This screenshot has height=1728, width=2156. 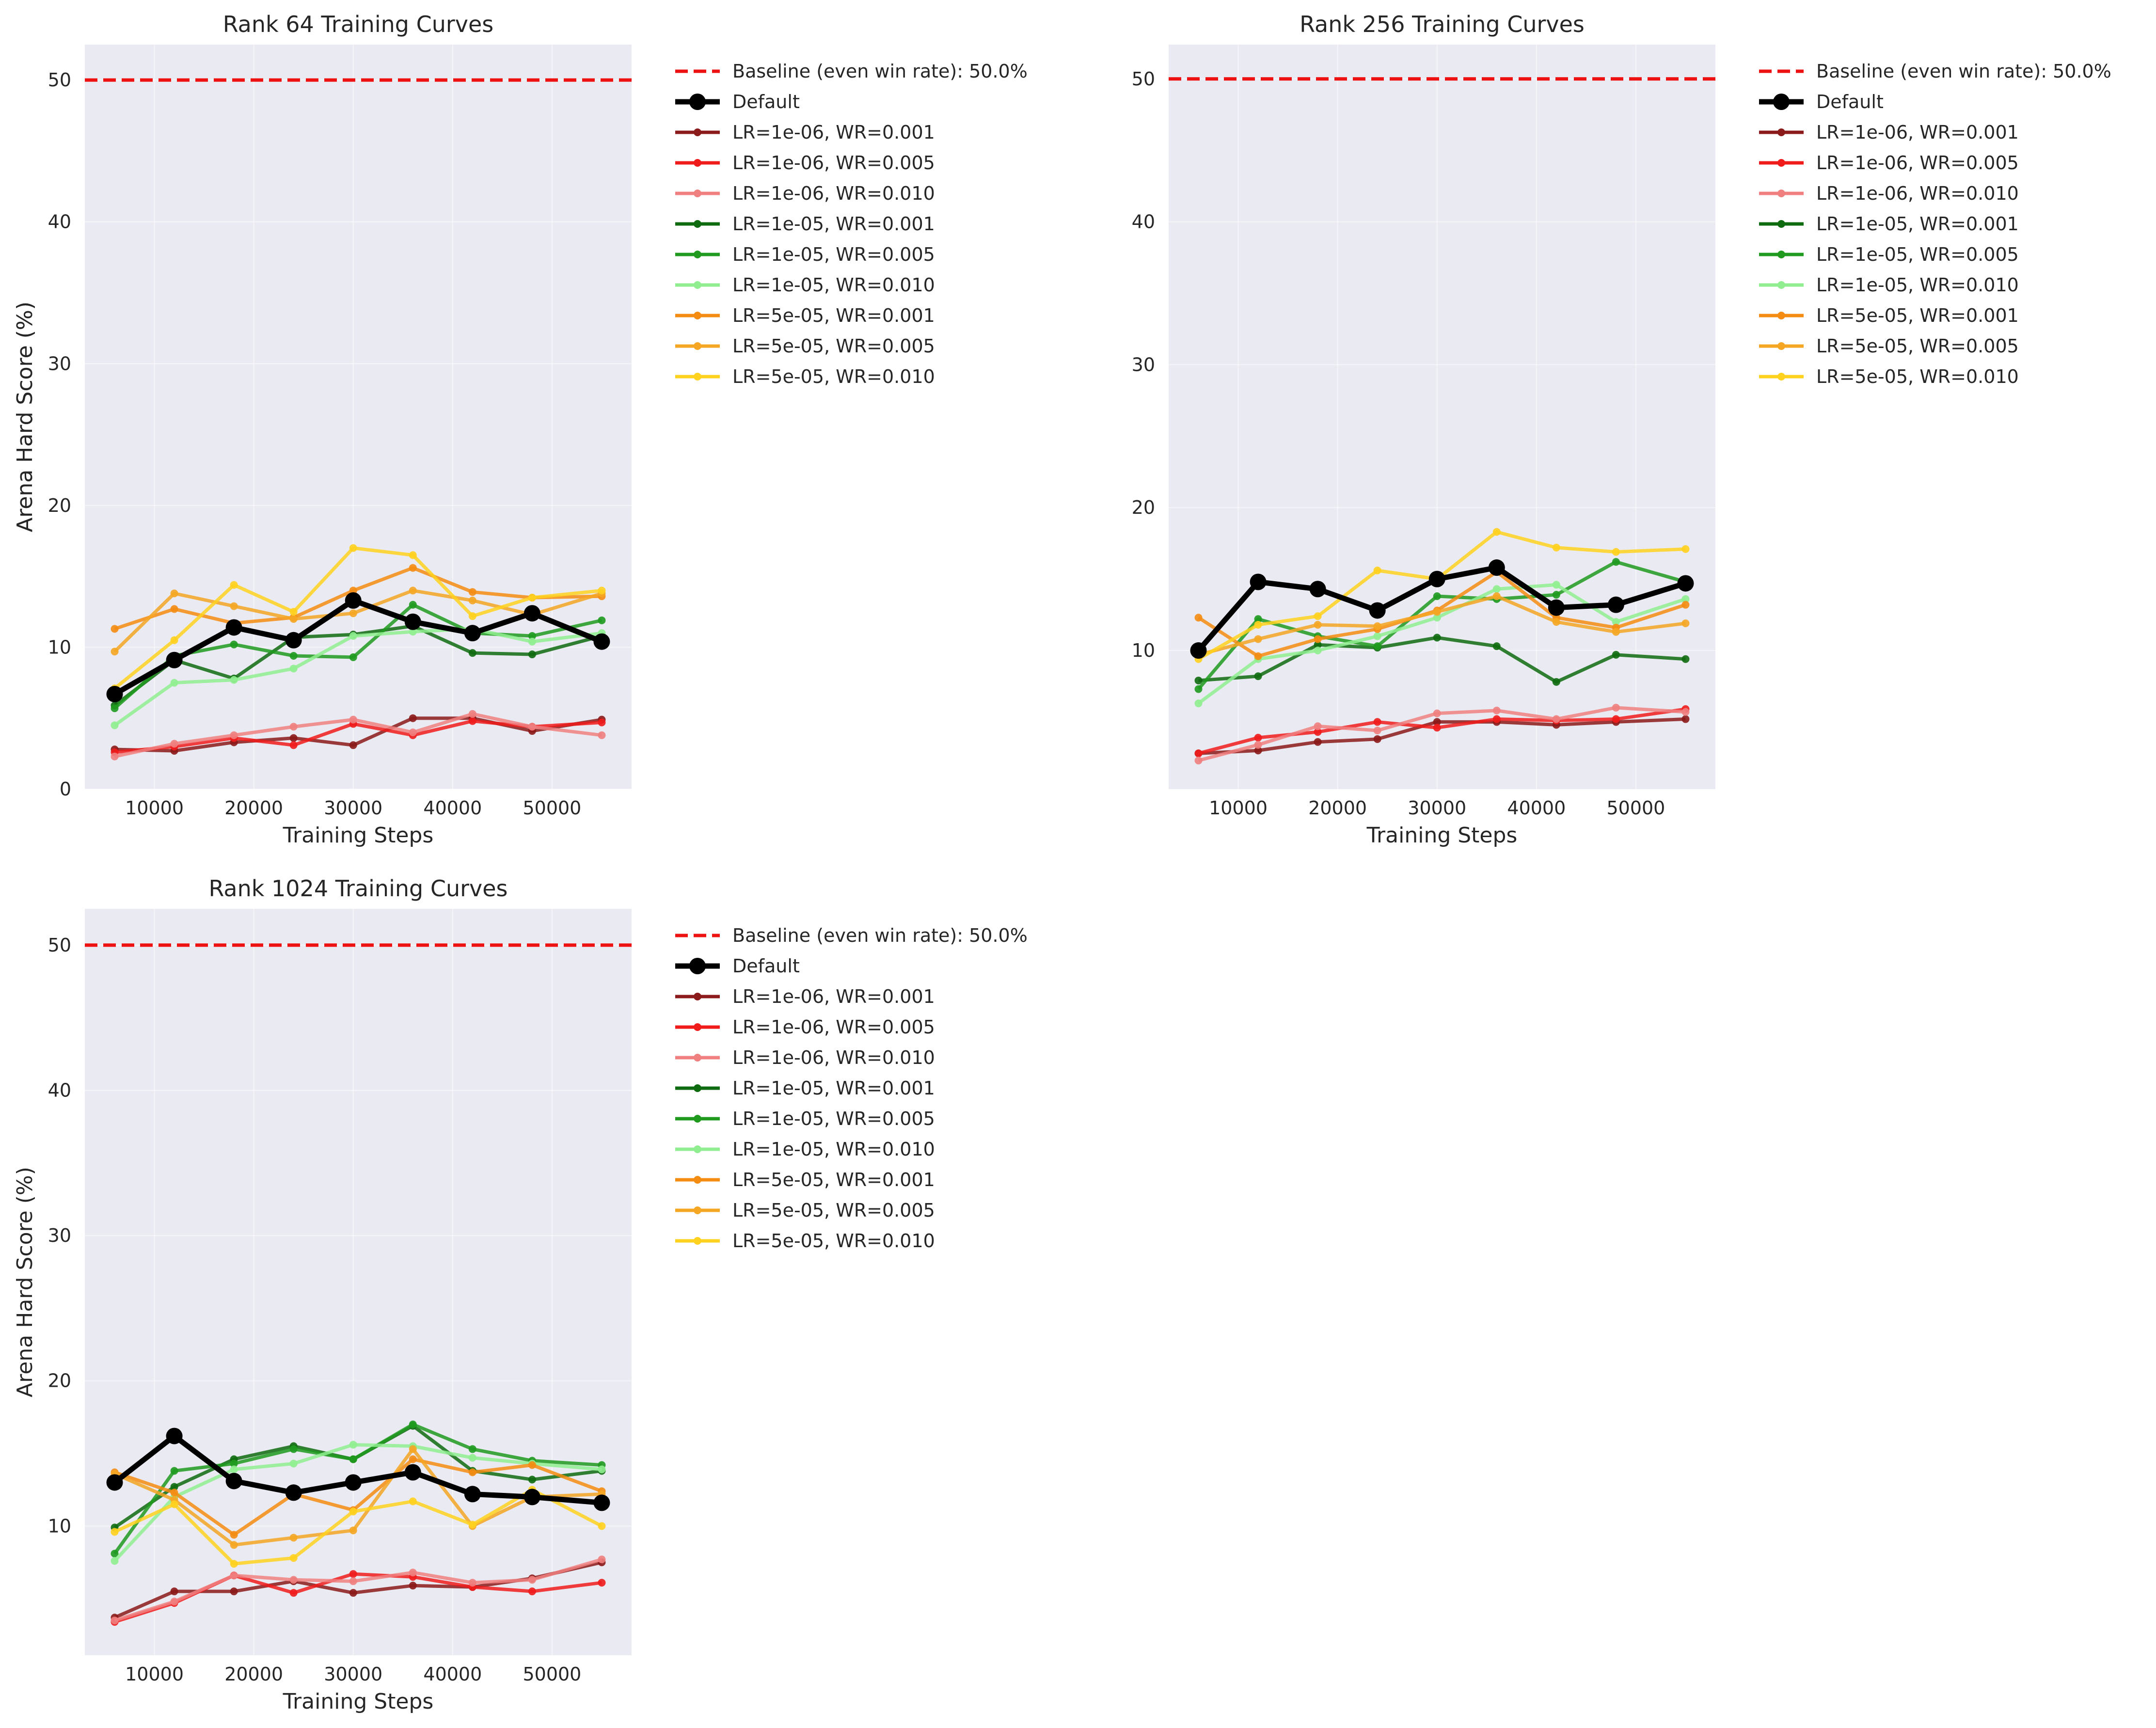 What do you see at coordinates (452, 1674) in the screenshot?
I see `x-tick-label: 40000` at bounding box center [452, 1674].